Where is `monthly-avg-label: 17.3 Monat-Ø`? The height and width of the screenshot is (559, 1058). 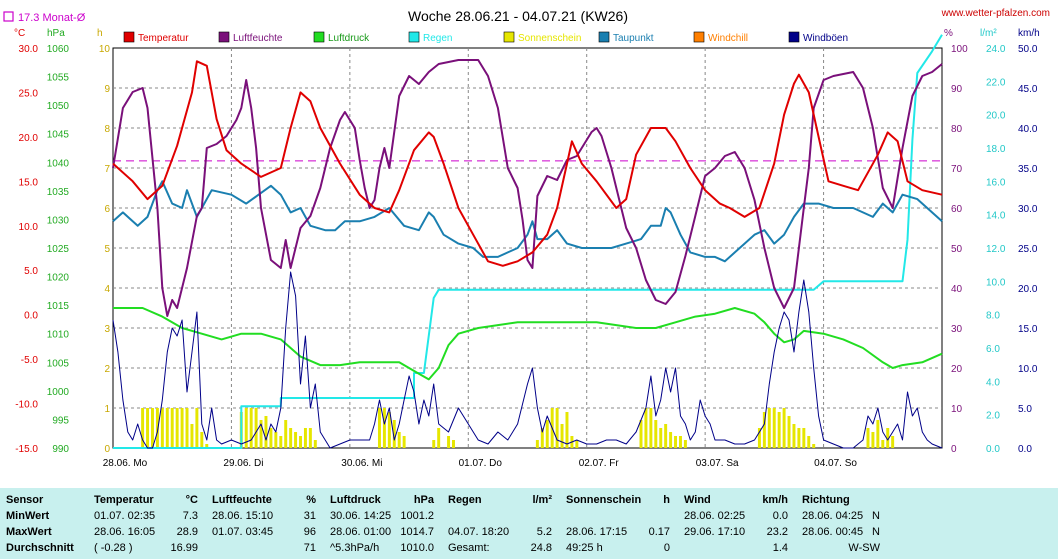 monthly-avg-label: 17.3 Monat-Ø is located at coordinates (52, 18).